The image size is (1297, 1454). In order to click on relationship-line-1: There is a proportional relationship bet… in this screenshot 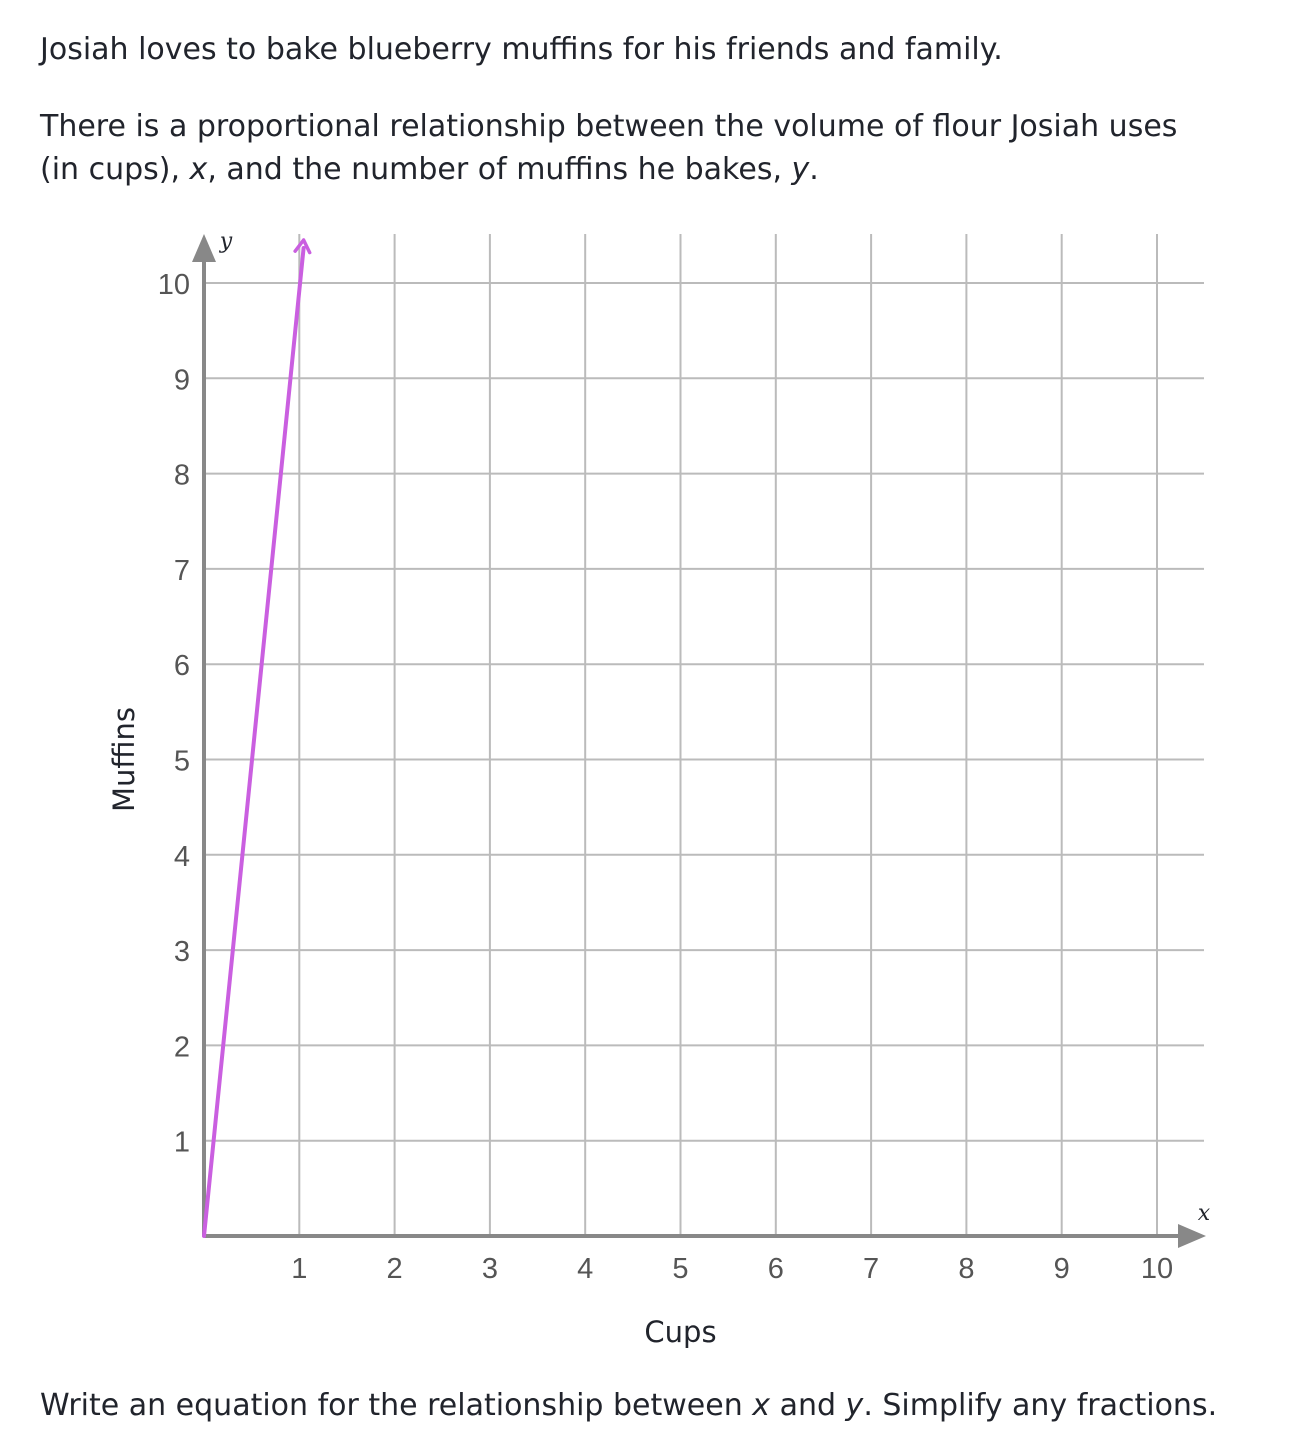, I will do `click(609, 126)`.